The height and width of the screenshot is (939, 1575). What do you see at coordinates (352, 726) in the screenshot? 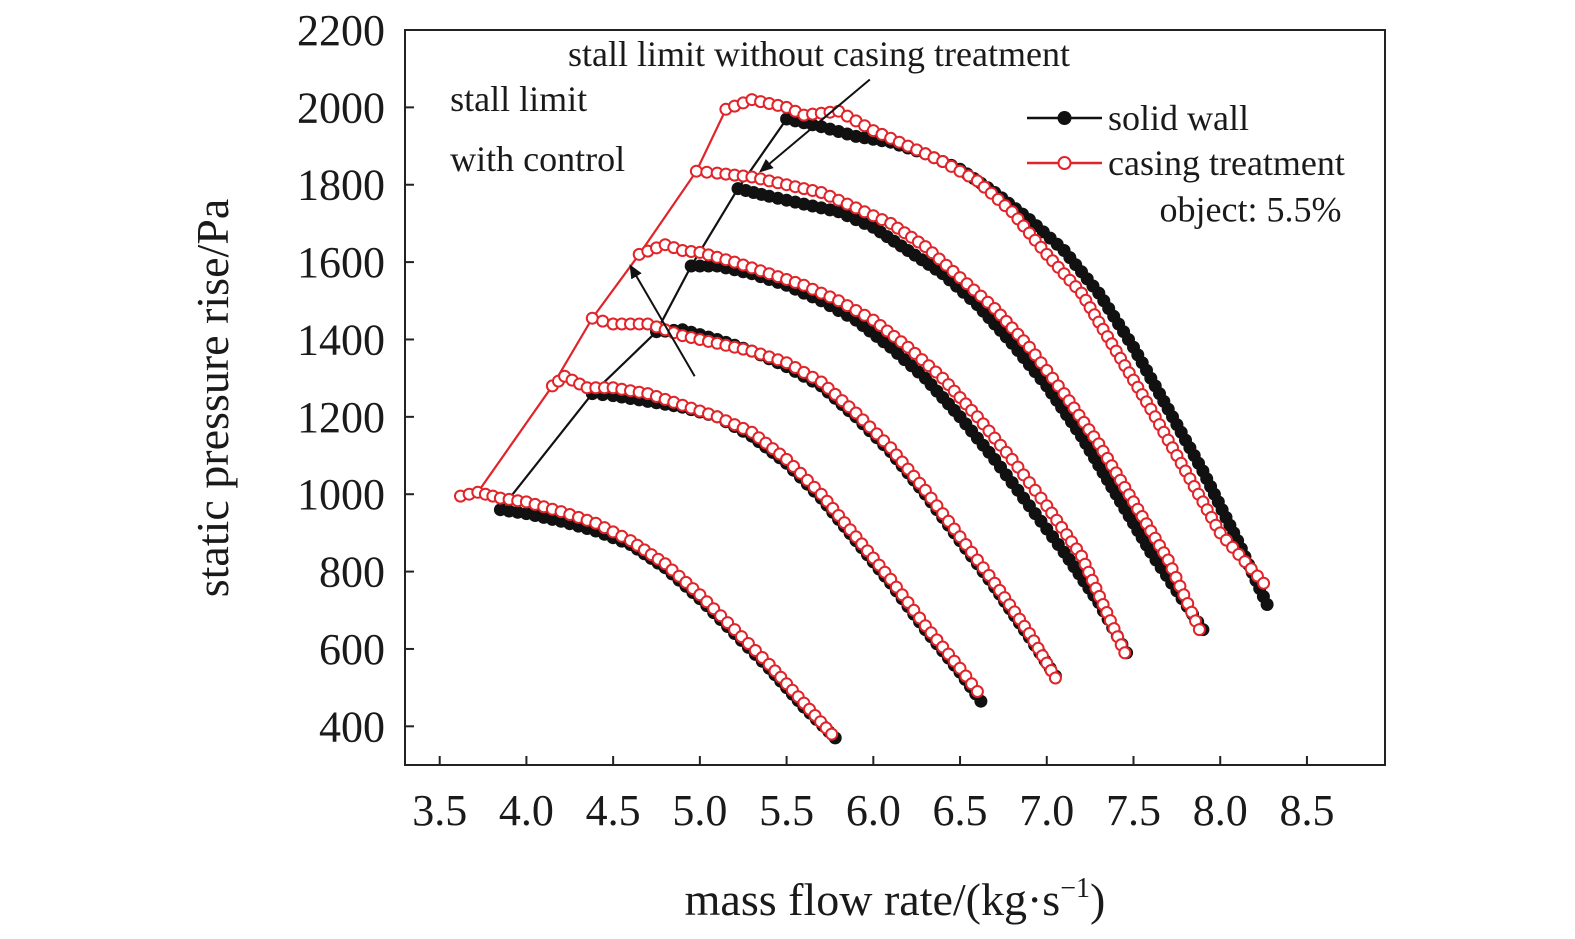
I see `y-tick-label: 400` at bounding box center [352, 726].